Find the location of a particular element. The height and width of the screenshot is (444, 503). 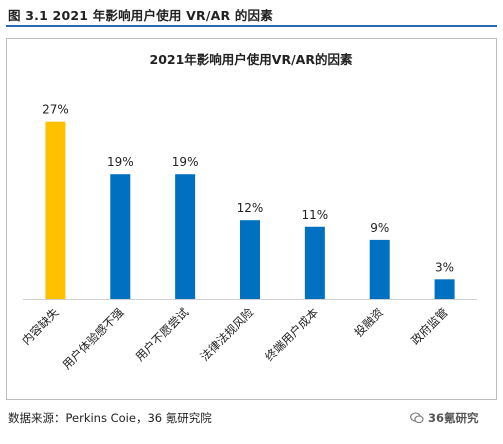

data-label-5: 11% is located at coordinates (315, 215).